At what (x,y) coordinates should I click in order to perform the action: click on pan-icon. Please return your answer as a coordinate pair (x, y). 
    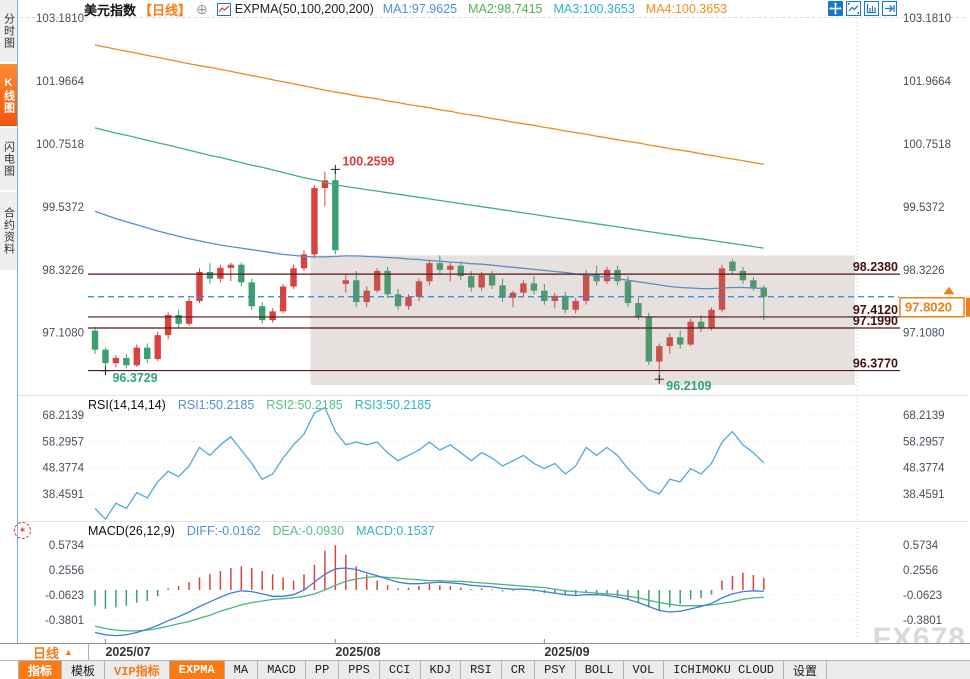
    Looking at the image, I should click on (835, 8).